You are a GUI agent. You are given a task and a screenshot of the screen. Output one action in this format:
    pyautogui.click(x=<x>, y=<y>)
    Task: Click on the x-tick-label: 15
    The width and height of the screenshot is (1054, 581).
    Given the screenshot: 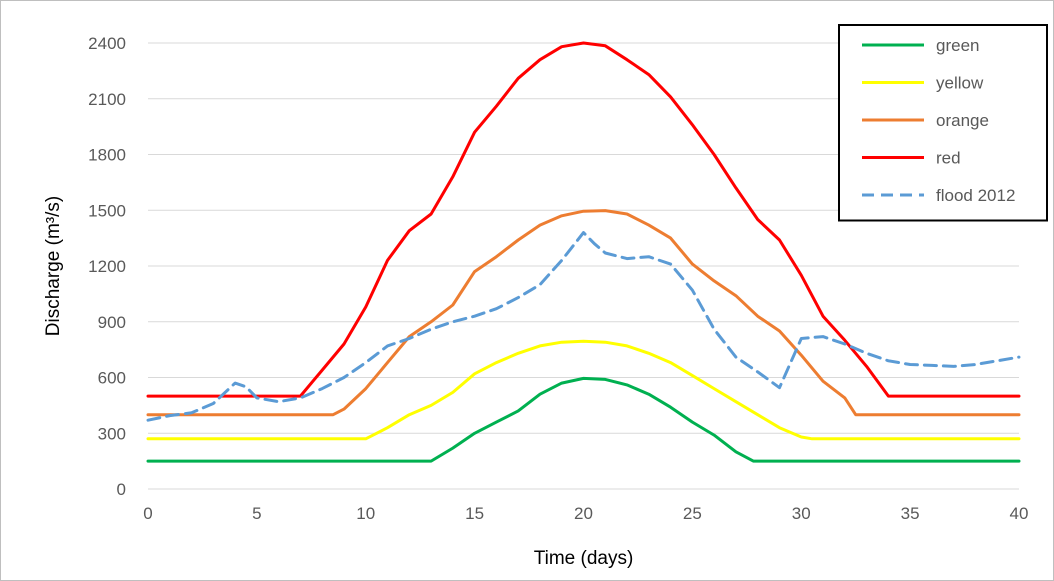 What is the action you would take?
    pyautogui.click(x=474, y=513)
    